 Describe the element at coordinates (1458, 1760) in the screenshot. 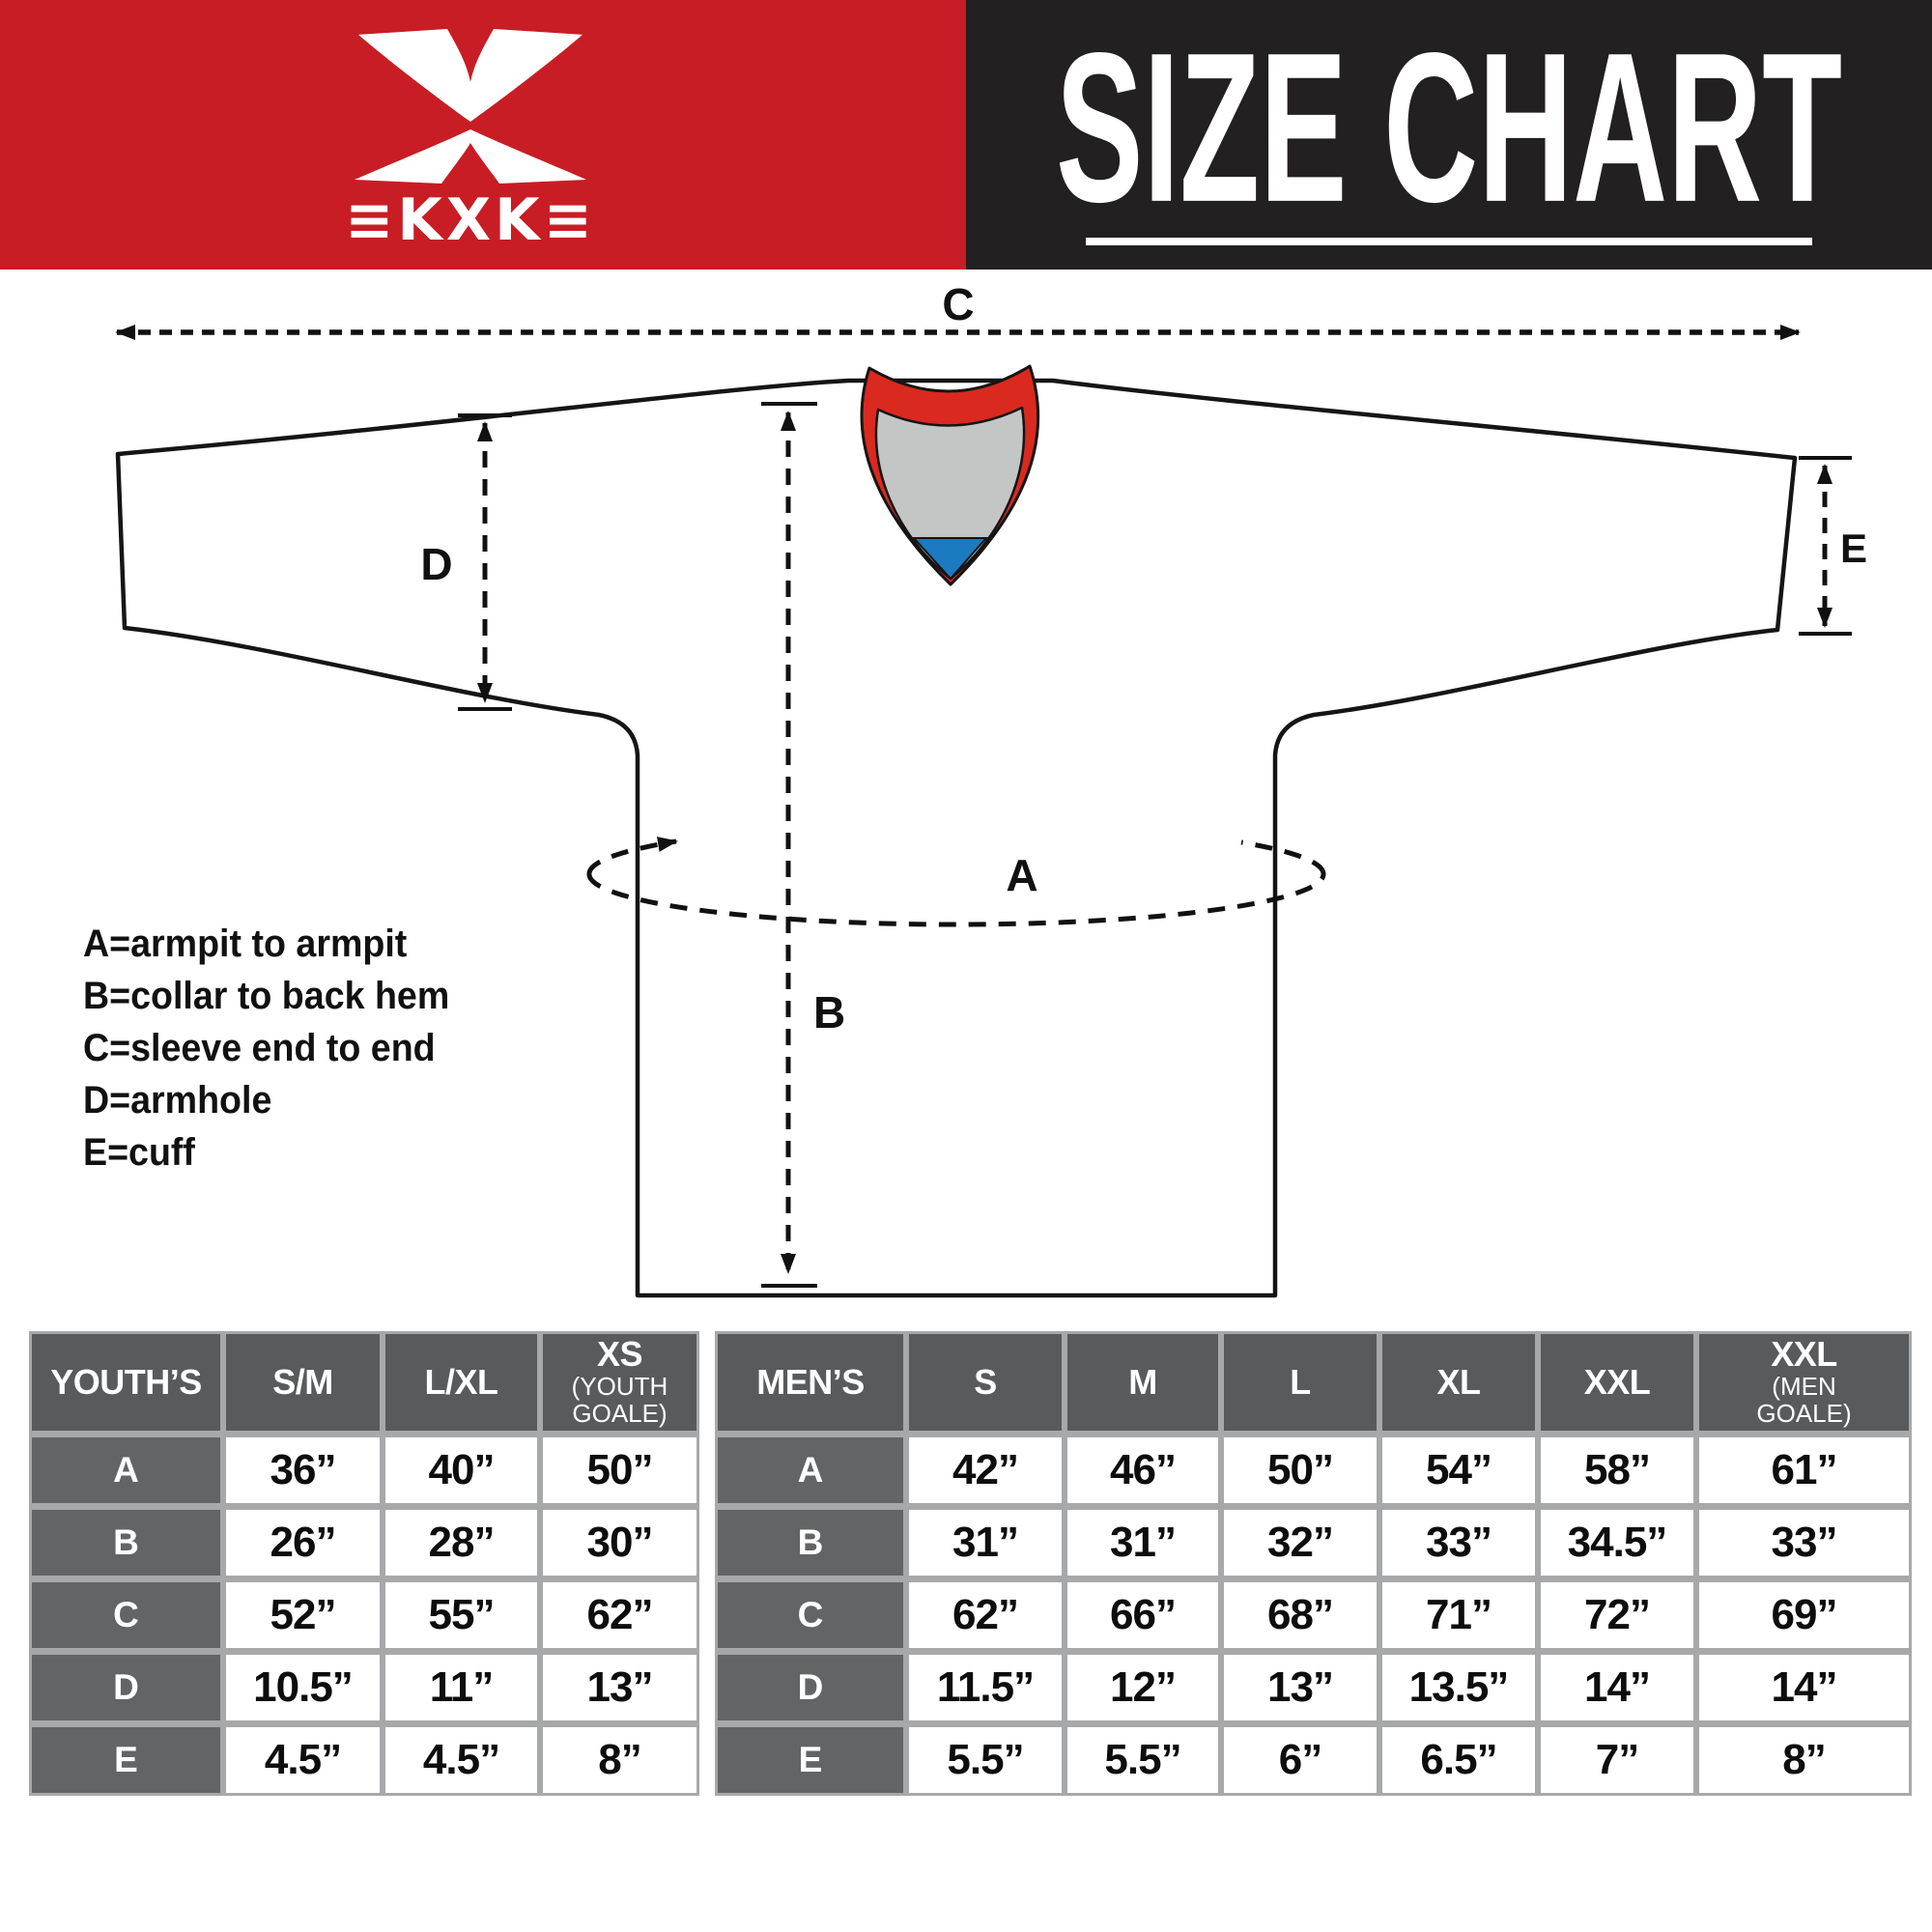

I see `size-value: 6.5”` at that location.